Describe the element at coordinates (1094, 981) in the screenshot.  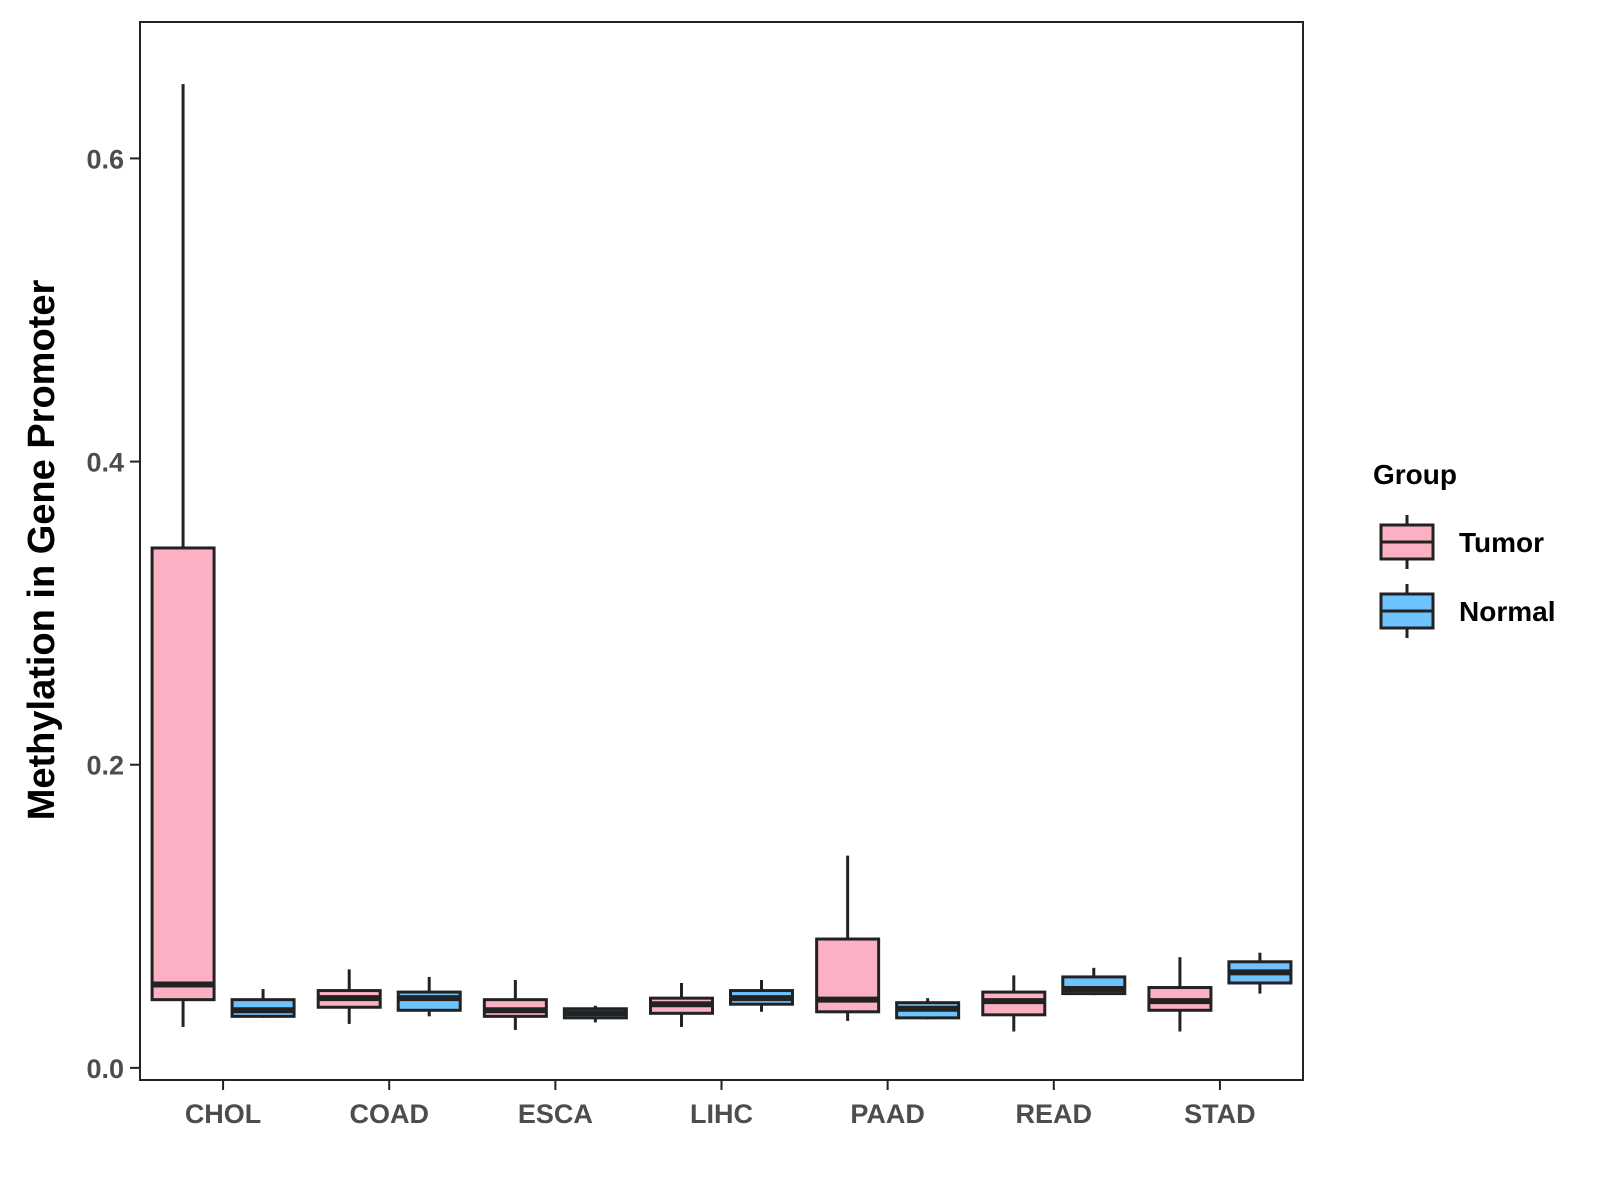
I see `box-normal-read` at that location.